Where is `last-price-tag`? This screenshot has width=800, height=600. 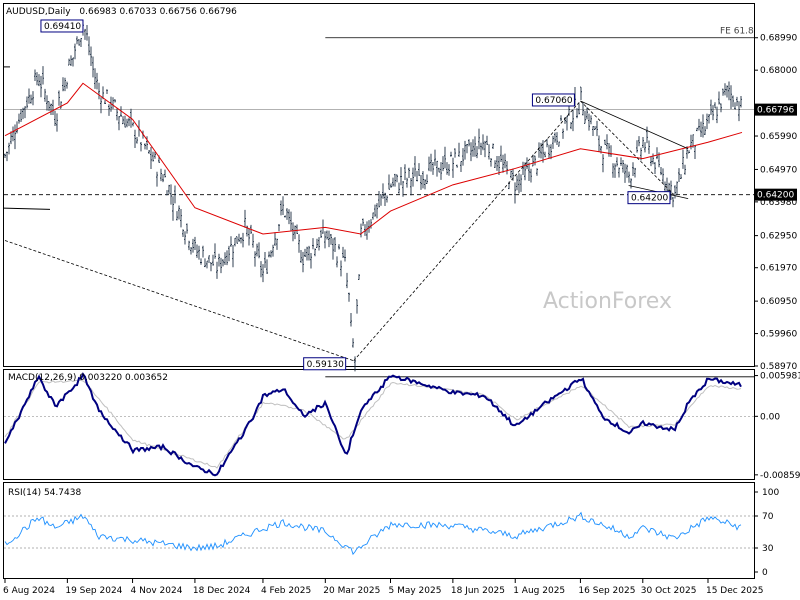 last-price-tag is located at coordinates (776, 109).